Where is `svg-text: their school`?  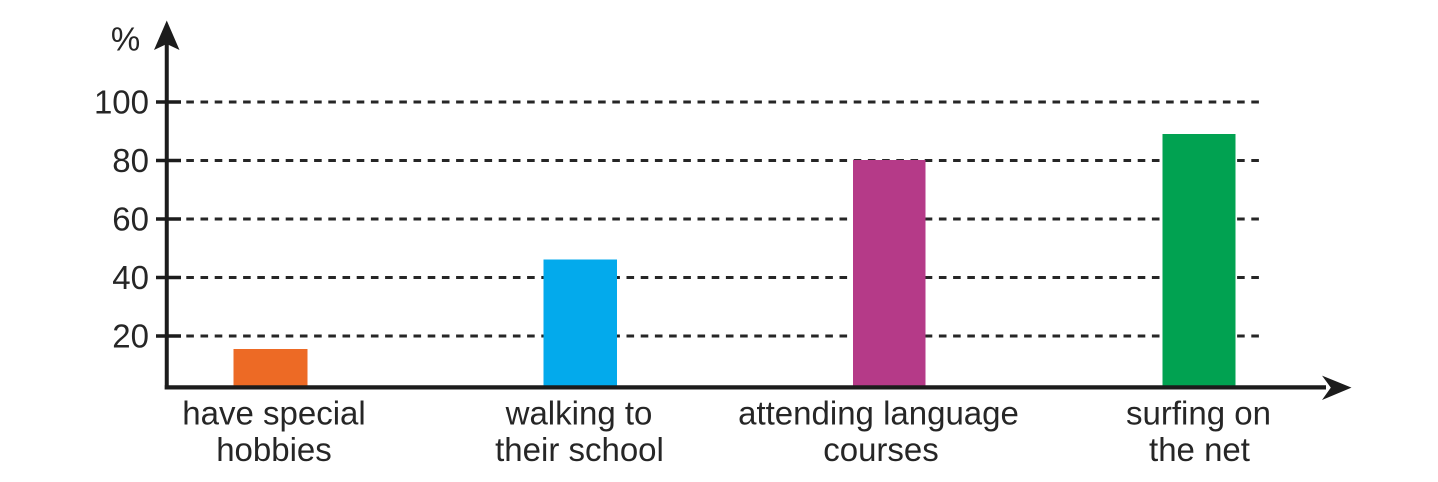
svg-text: their school is located at coordinates (579, 449).